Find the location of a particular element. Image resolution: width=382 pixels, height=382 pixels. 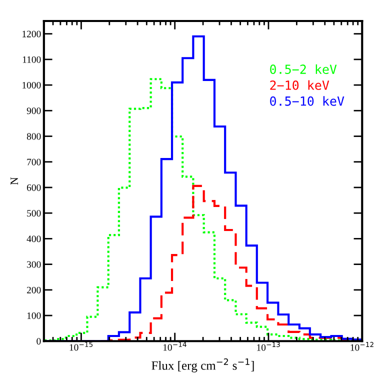

text: 0.5−10 keV is located at coordinates (307, 101).